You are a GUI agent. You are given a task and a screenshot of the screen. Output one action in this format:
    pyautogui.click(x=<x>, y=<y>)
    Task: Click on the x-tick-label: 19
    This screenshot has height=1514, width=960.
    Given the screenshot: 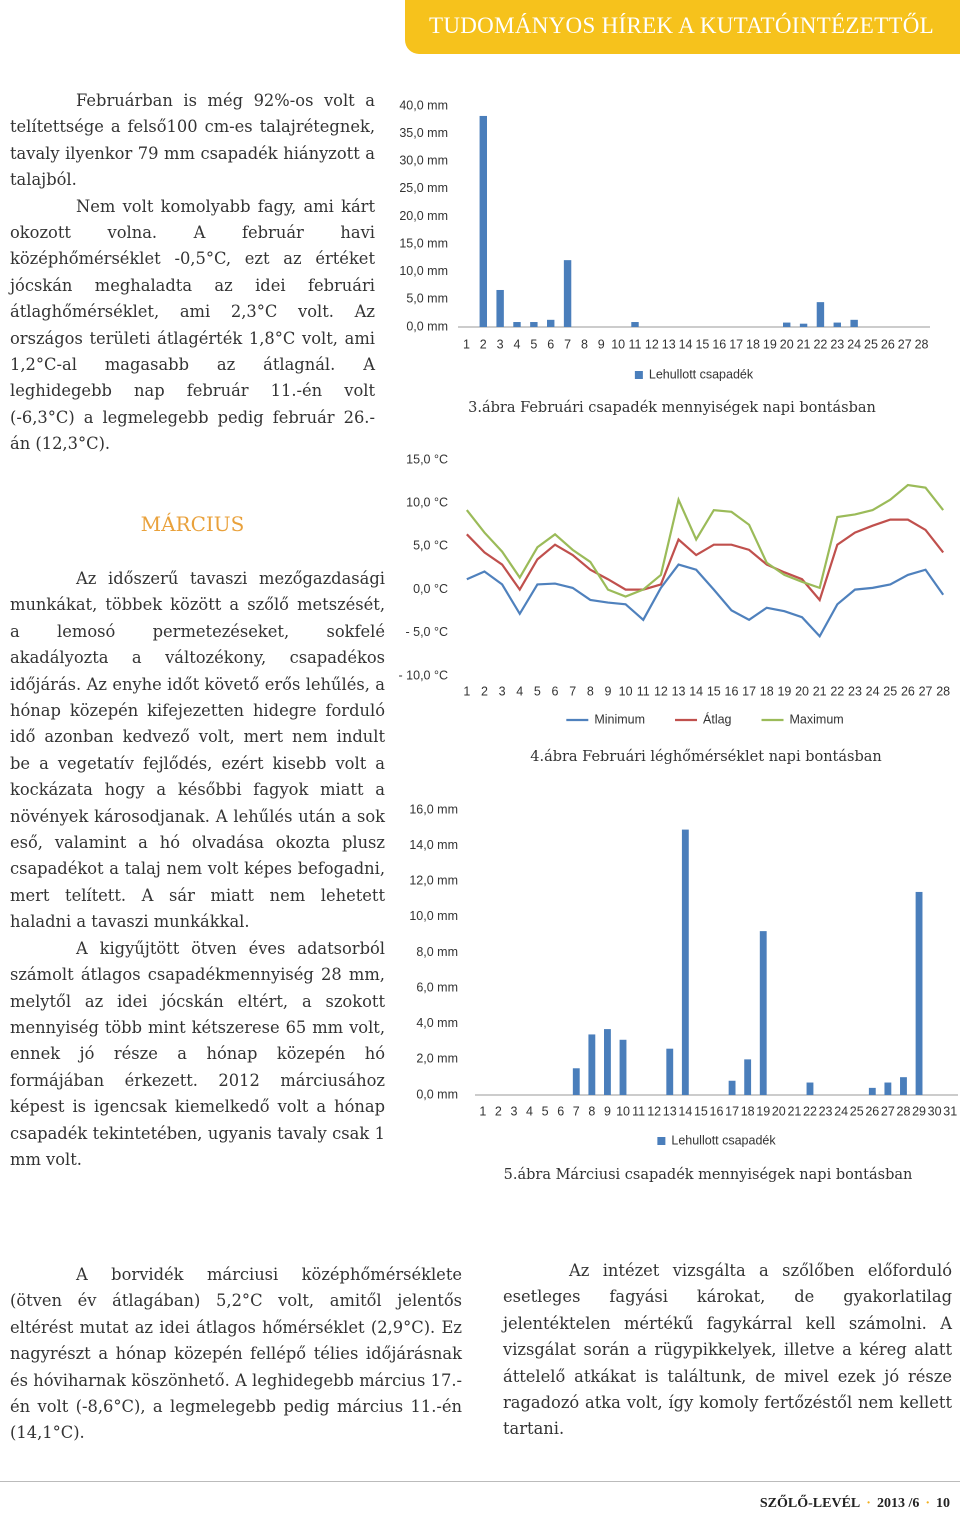 What is the action you would take?
    pyautogui.click(x=763, y=1111)
    